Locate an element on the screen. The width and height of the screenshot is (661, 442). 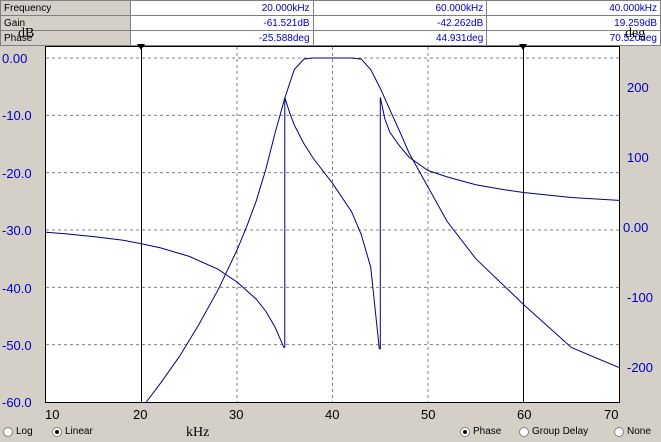
phase-display-option: Phase is located at coordinates (480, 431).